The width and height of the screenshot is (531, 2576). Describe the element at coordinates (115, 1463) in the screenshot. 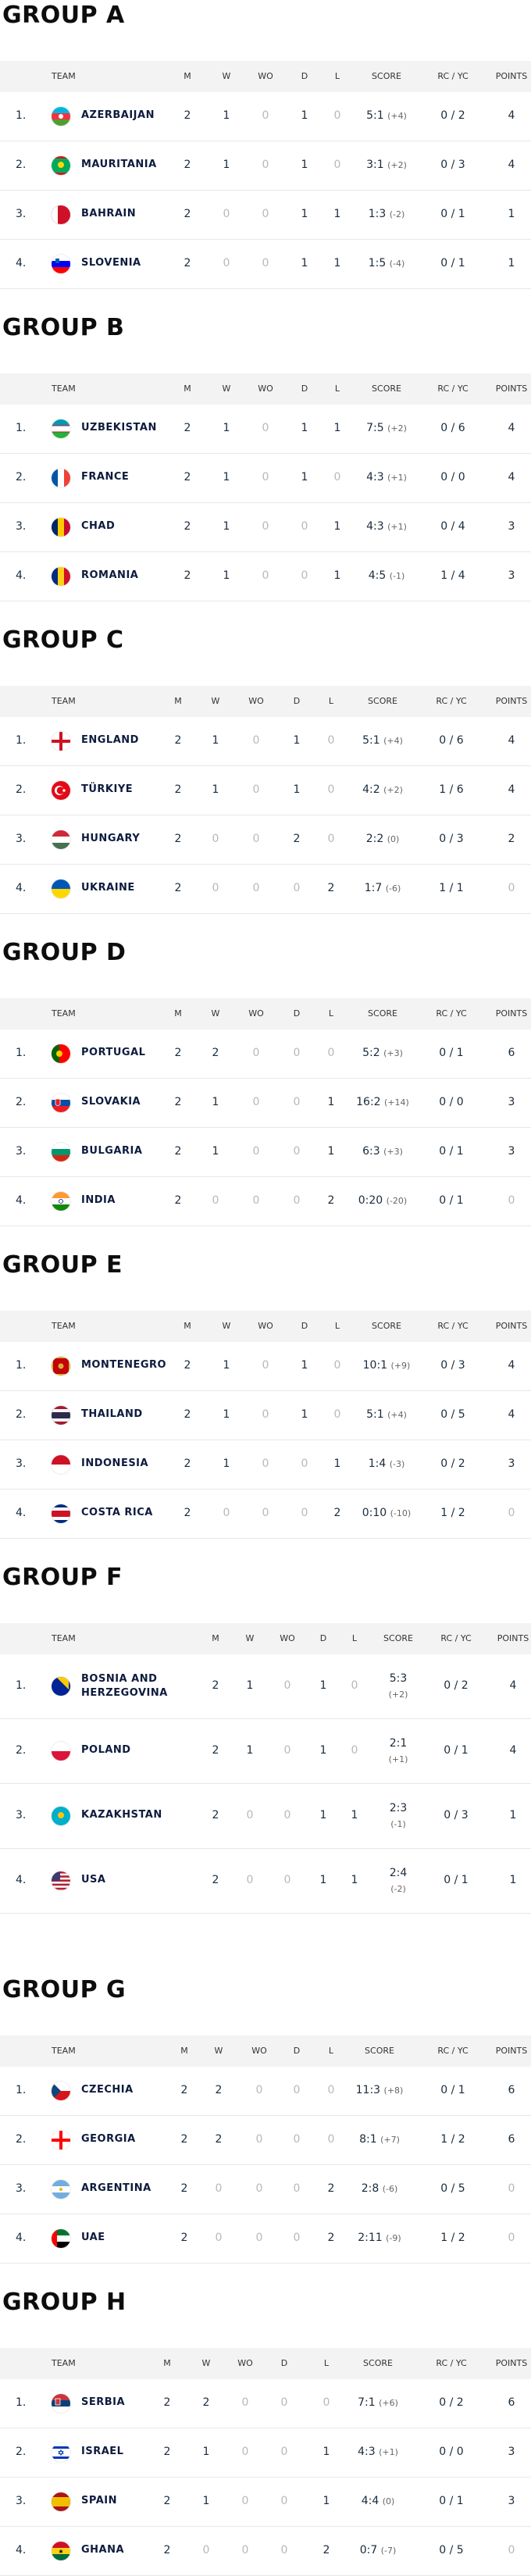

I see `team-name: INDONESIA` at that location.